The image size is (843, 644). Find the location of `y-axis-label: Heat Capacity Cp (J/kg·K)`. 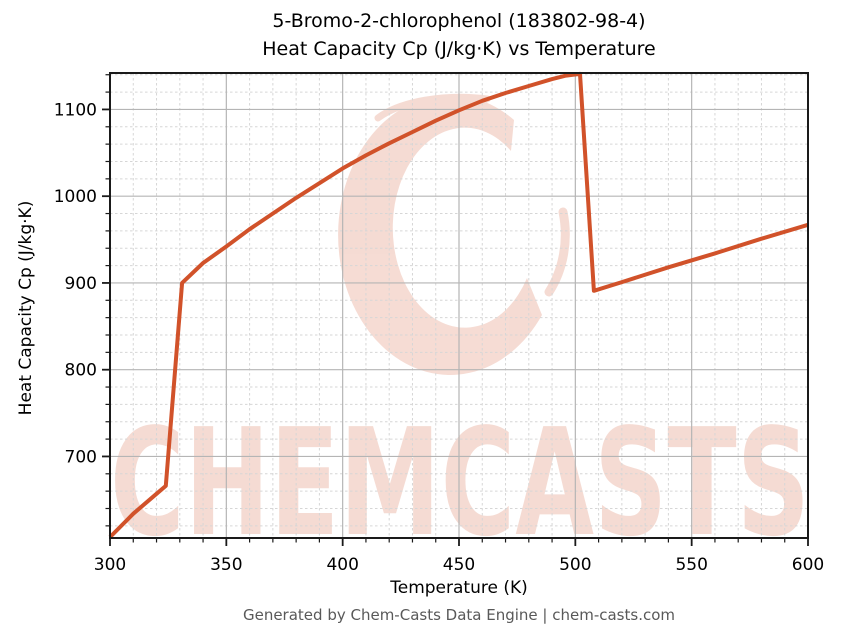

y-axis-label: Heat Capacity Cp (J/kg·K) is located at coordinates (26, 308).